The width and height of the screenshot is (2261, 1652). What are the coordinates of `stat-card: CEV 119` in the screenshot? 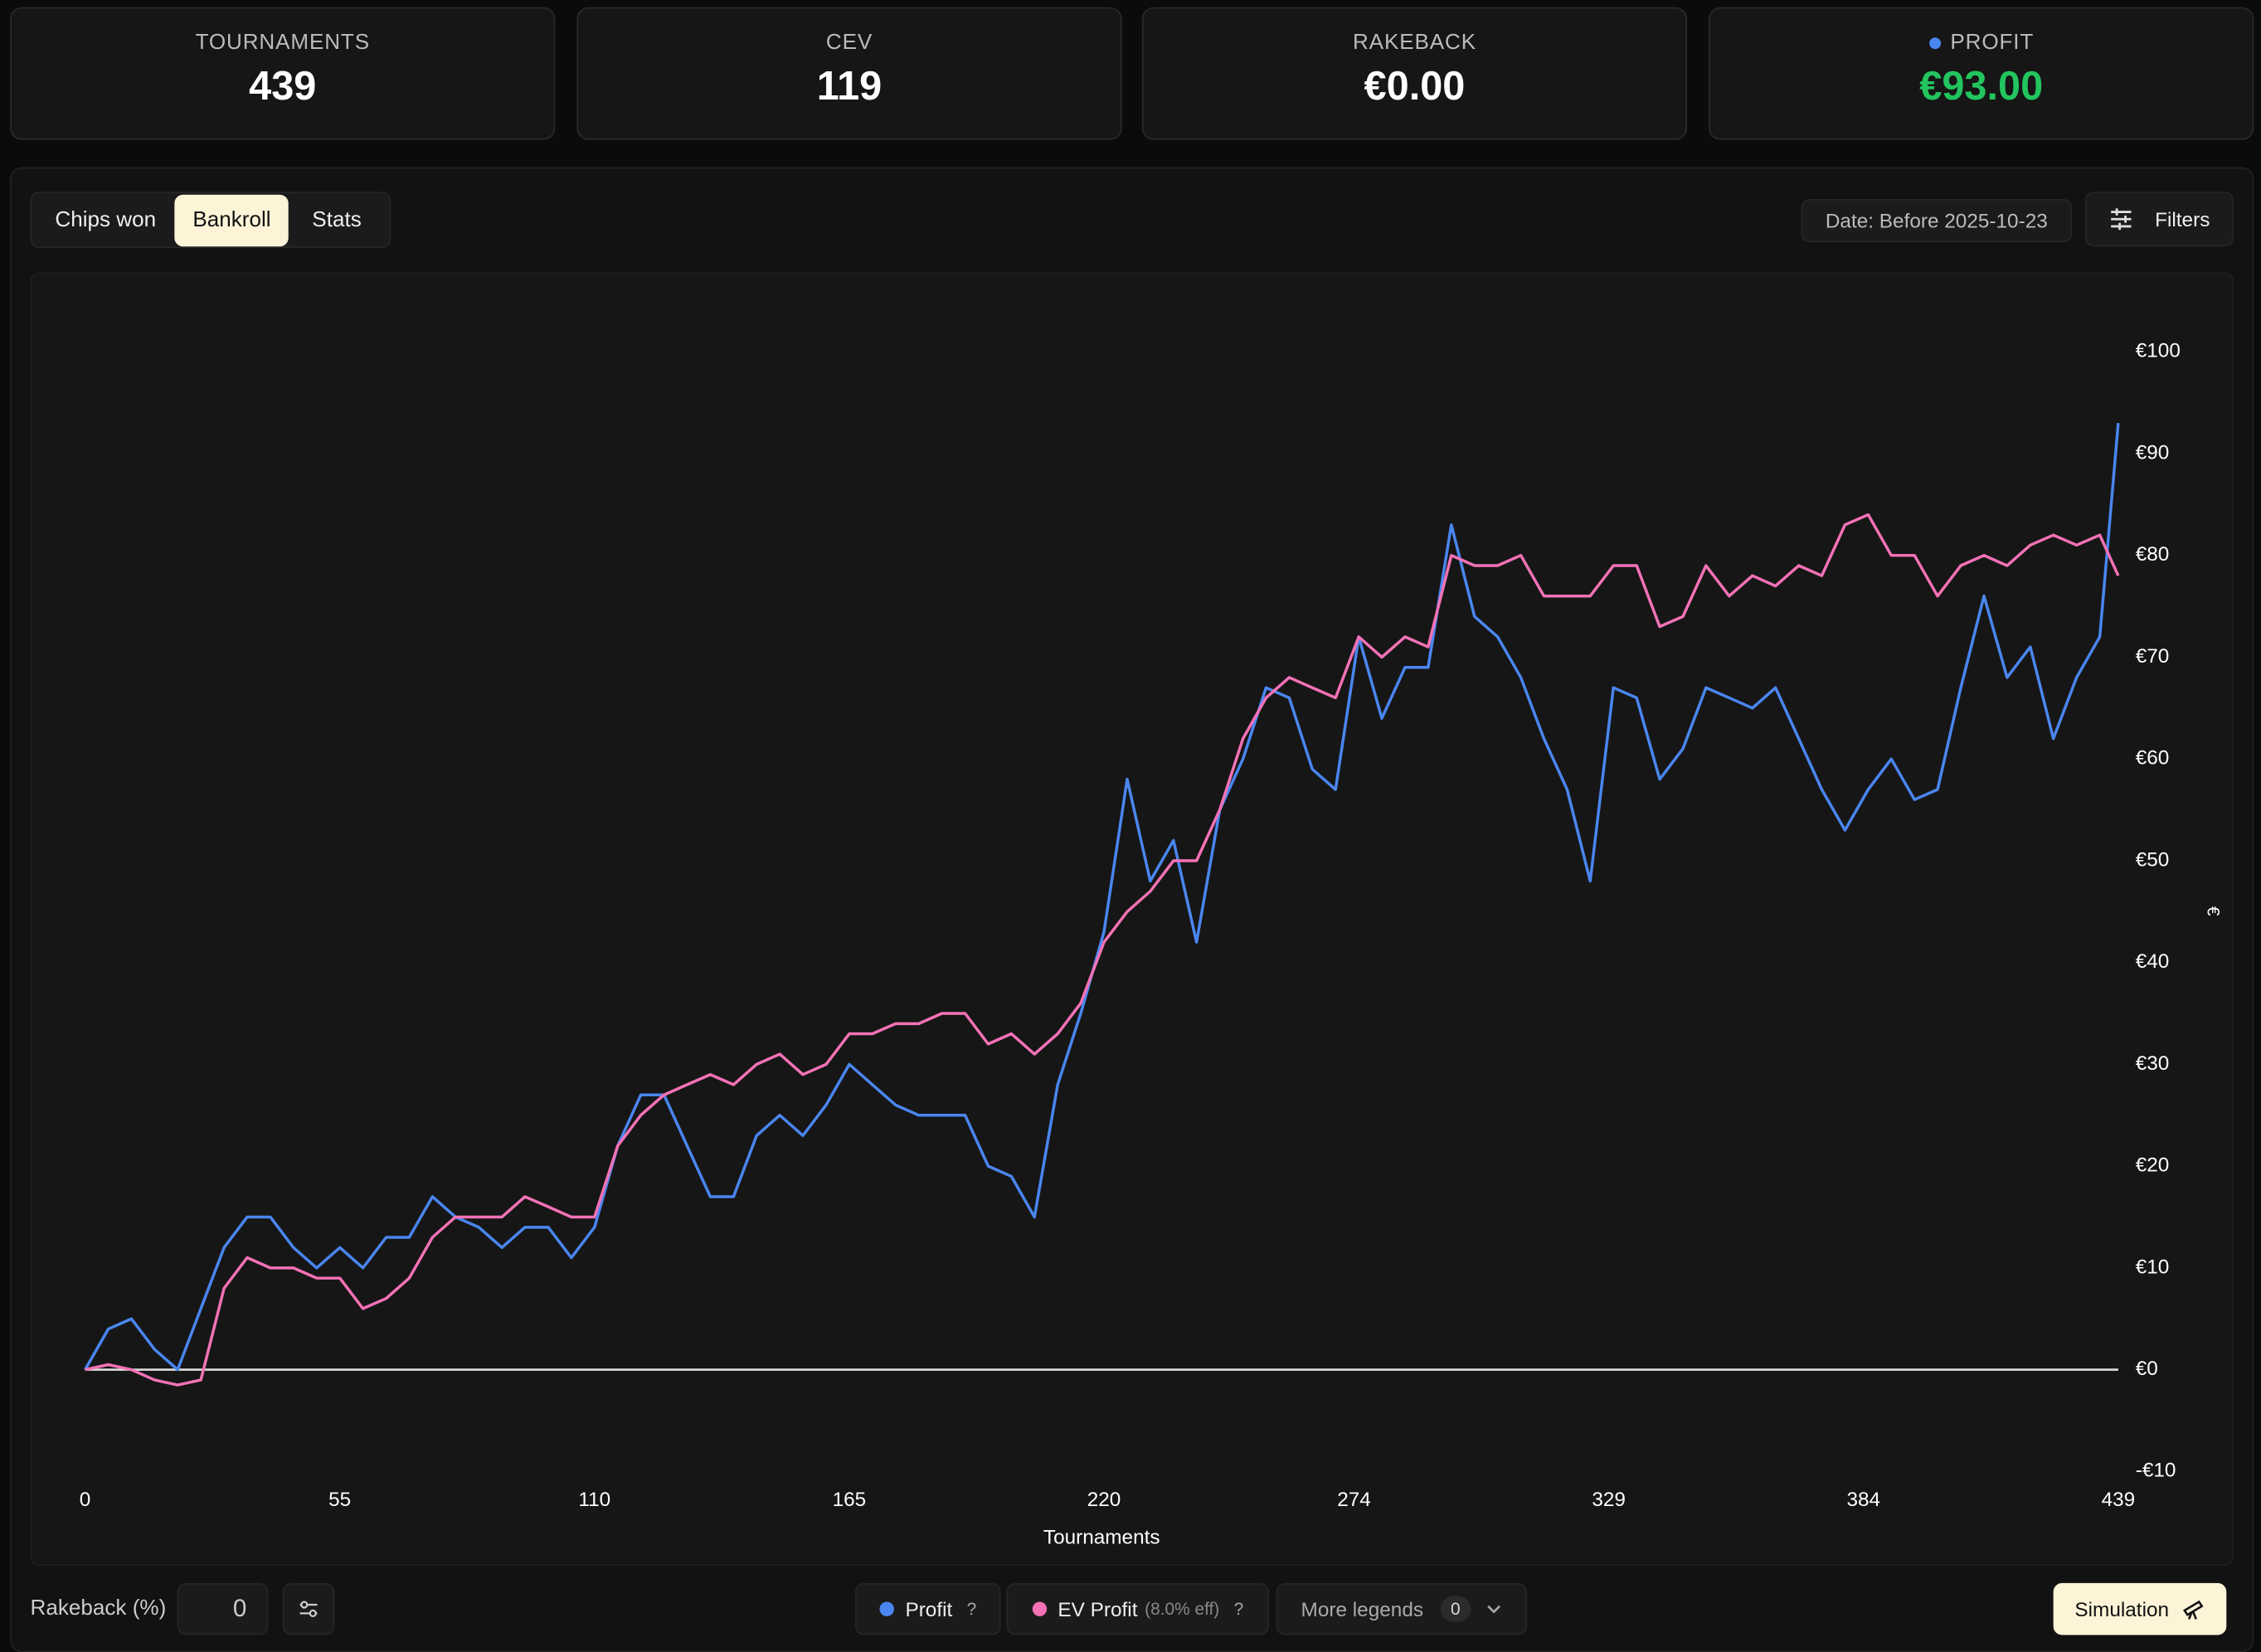 It's located at (849, 73).